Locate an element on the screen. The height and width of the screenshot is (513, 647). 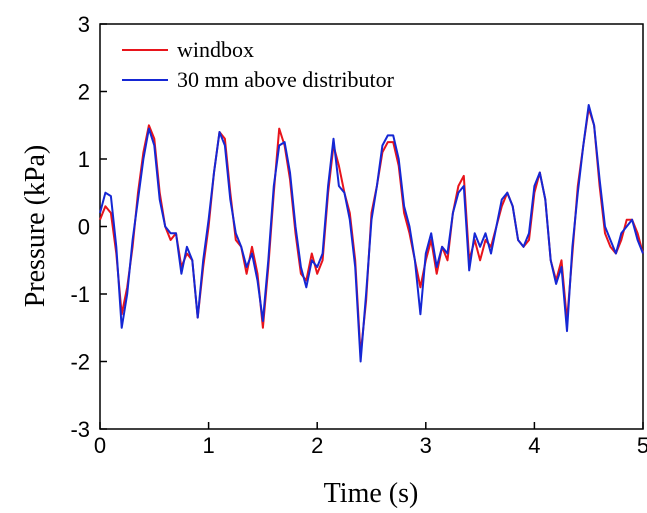
x-tick-label: 4 is located at coordinates (534, 445).